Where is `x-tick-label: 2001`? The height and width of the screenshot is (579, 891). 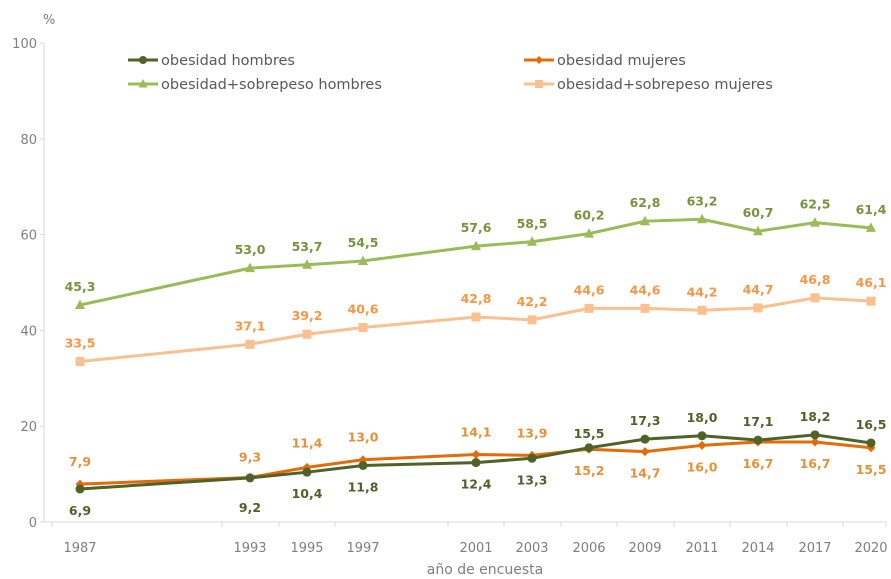
x-tick-label: 2001 is located at coordinates (475, 548).